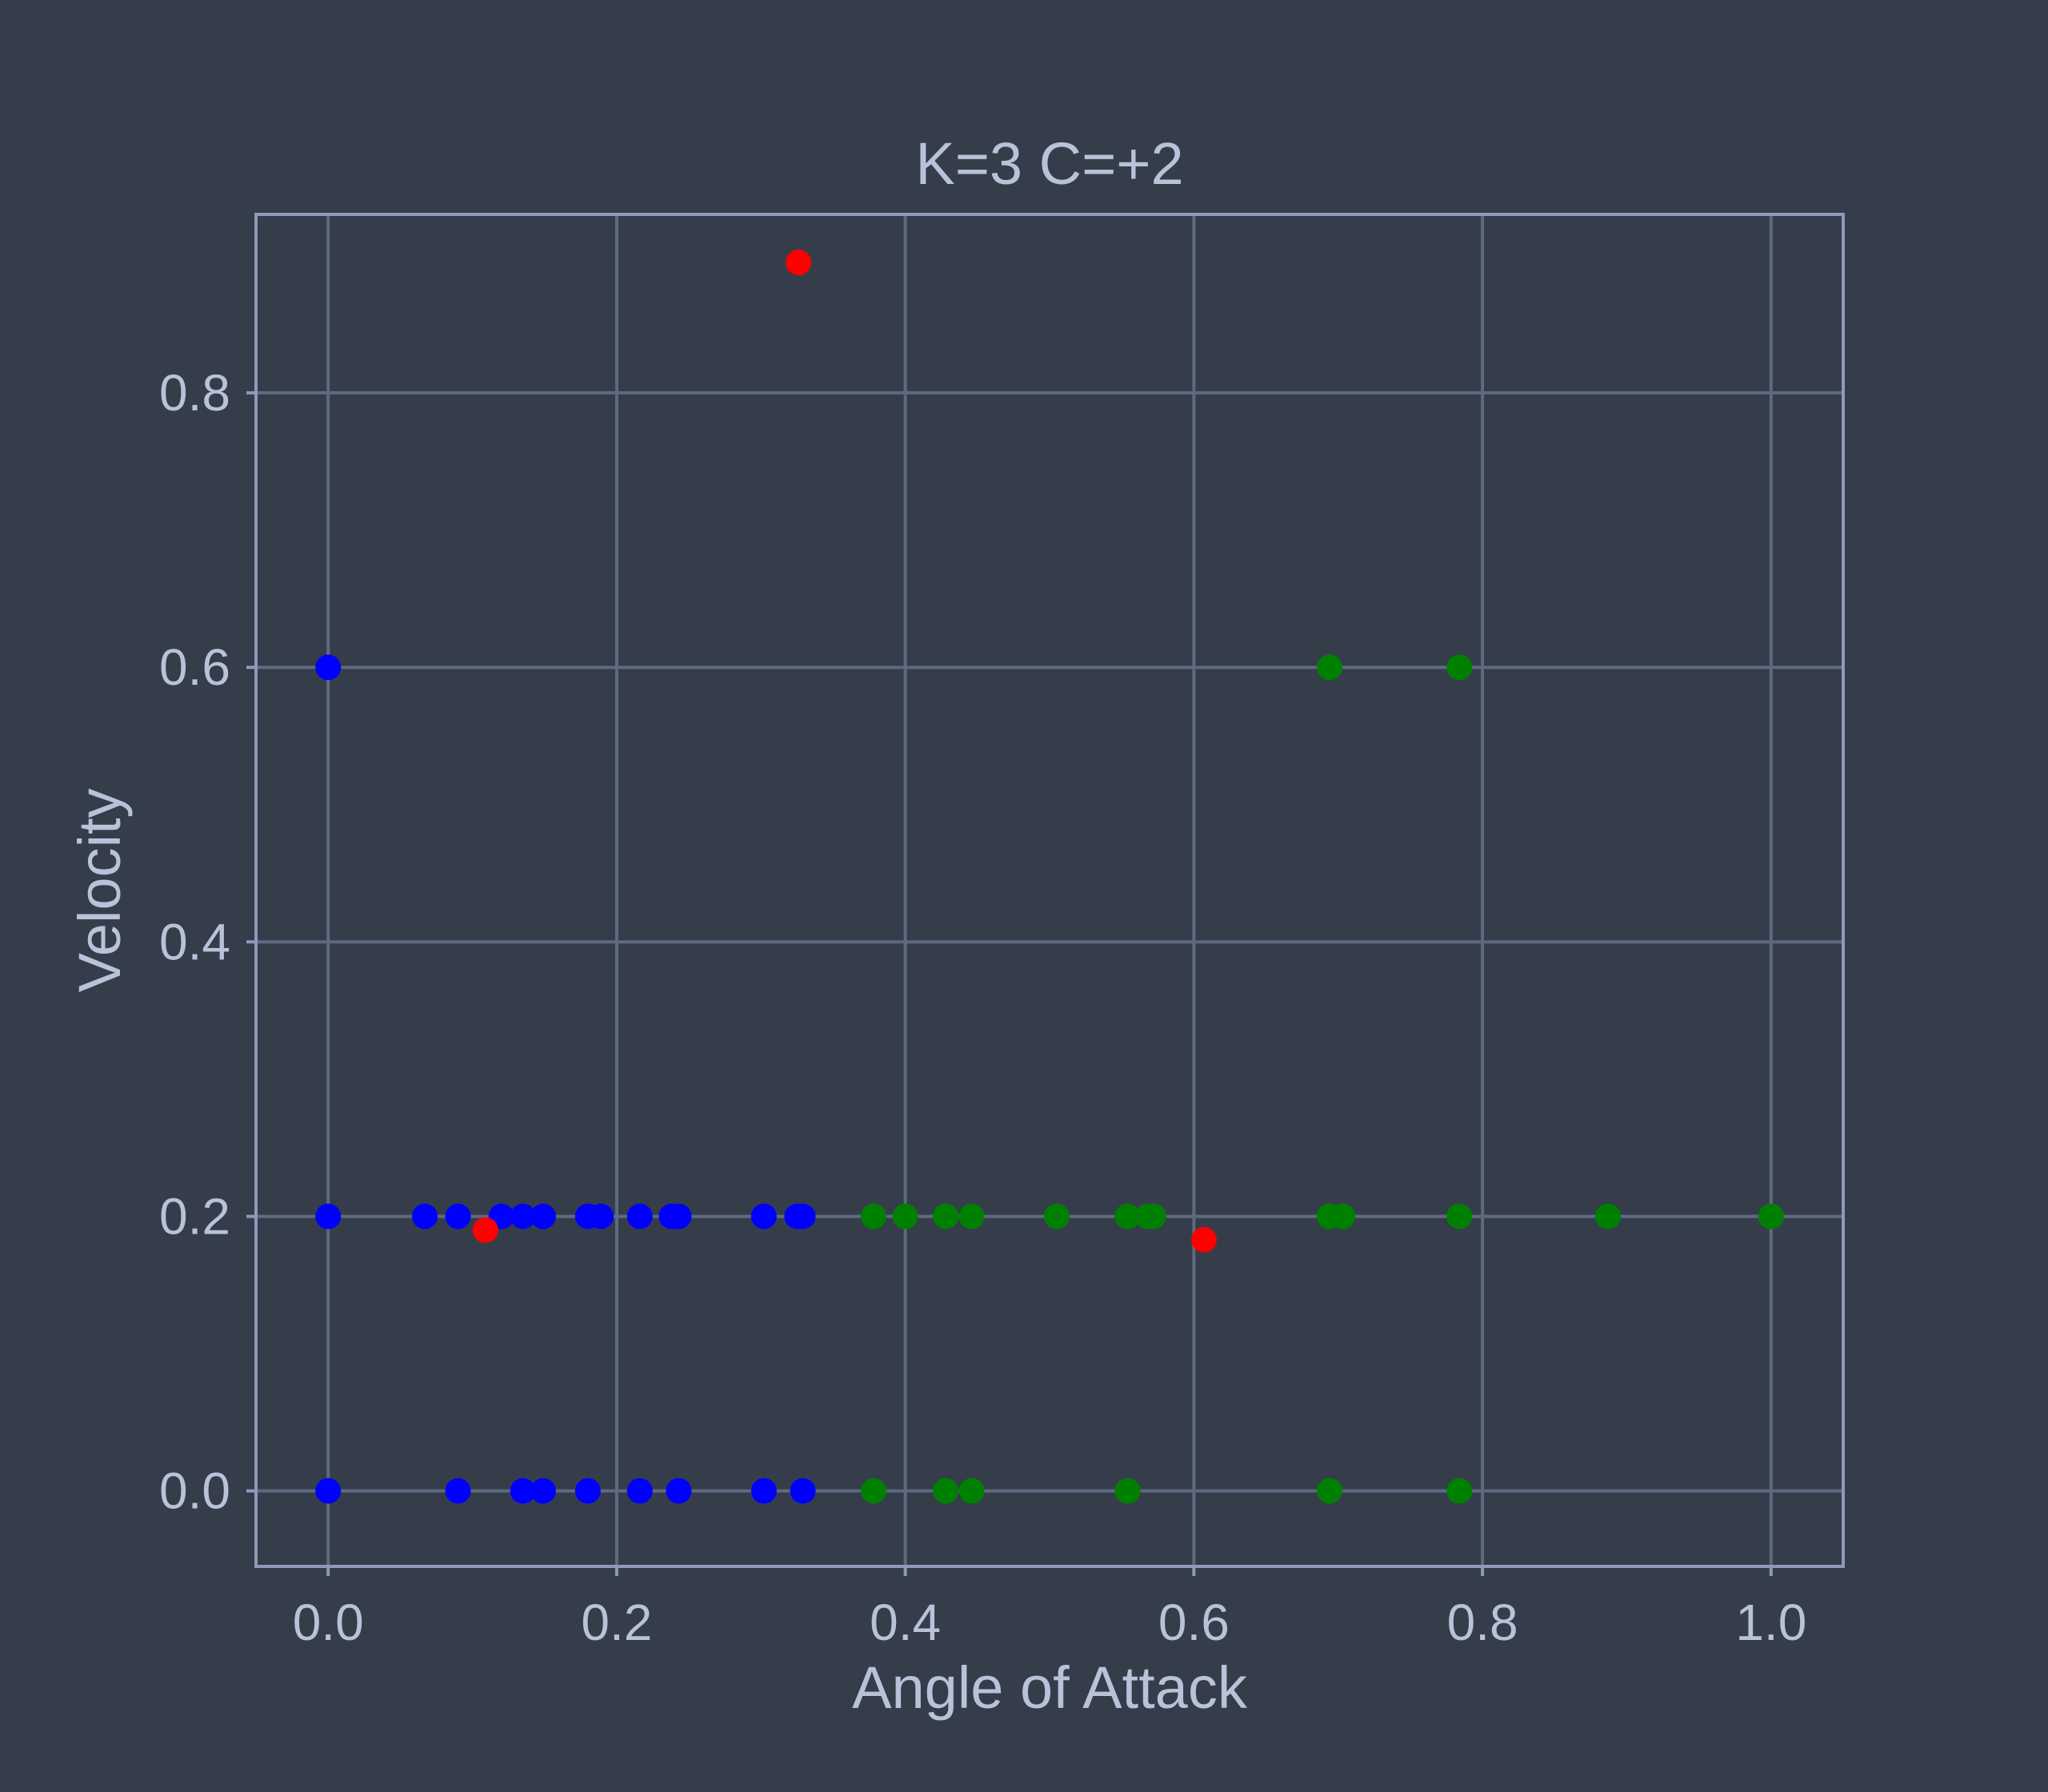 The width and height of the screenshot is (2048, 1792). Describe the element at coordinates (1770, 1622) in the screenshot. I see `x-tick-label: 1.0` at that location.